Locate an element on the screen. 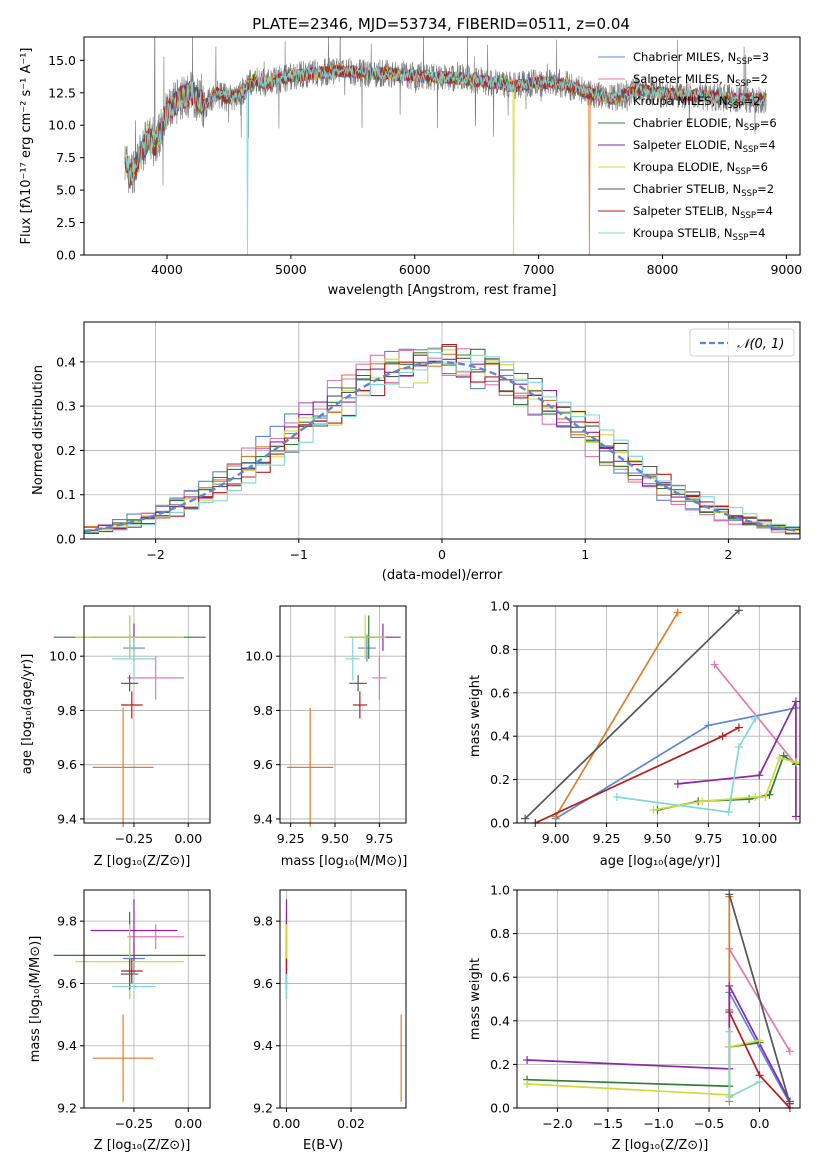  spectrum-x-tick-label: 6000 is located at coordinates (415, 269).